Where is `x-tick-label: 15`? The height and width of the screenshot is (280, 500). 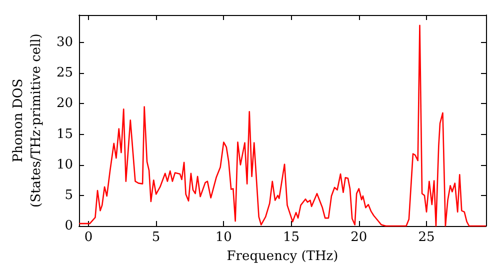
x-tick-label: 15 is located at coordinates (291, 237).